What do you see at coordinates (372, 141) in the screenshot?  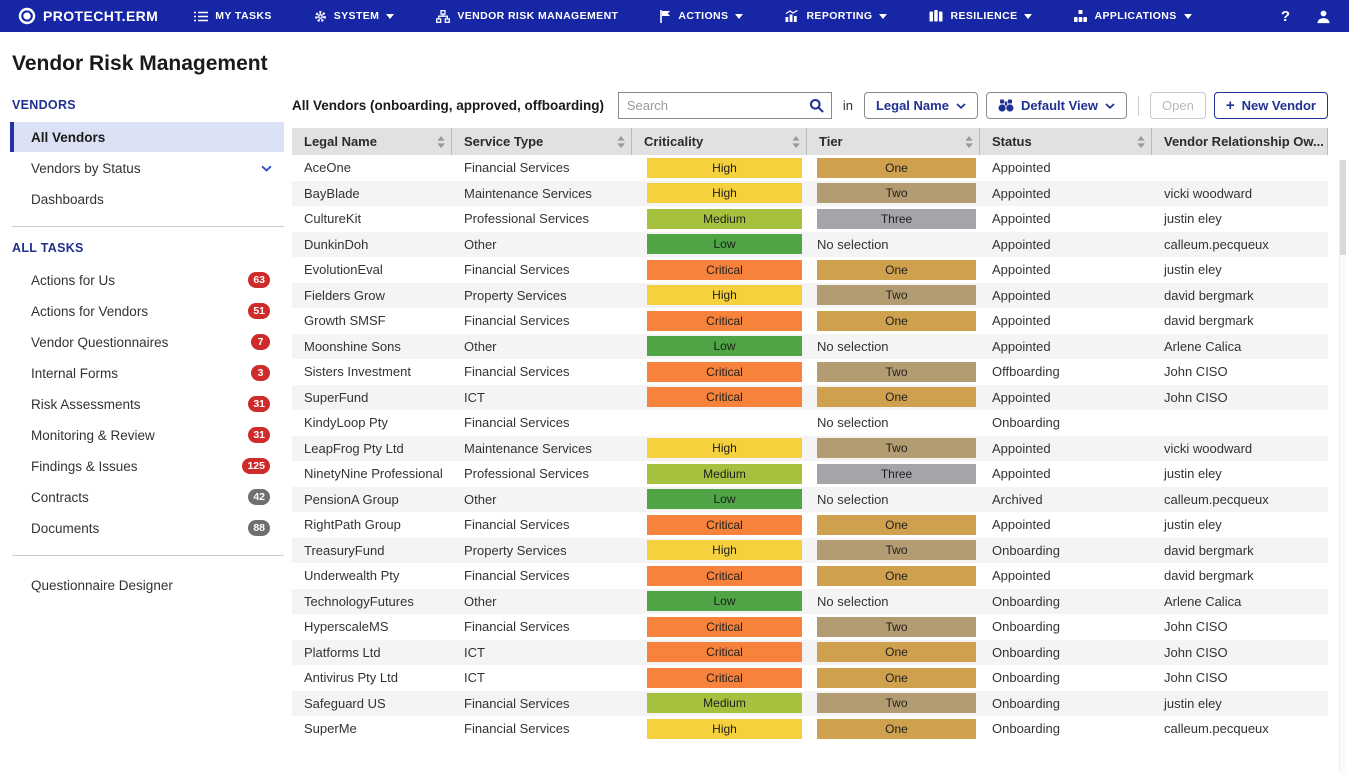 I see `column-header-legal-name: Legal Name` at bounding box center [372, 141].